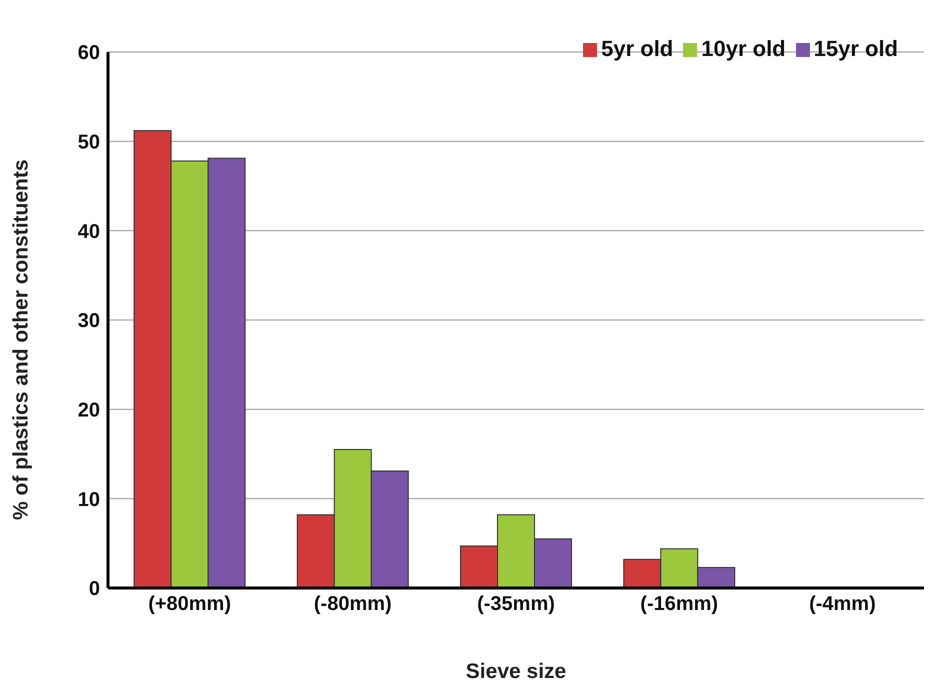 Image resolution: width=944 pixels, height=700 pixels. Describe the element at coordinates (89, 231) in the screenshot. I see `y-tick-label: 40` at that location.